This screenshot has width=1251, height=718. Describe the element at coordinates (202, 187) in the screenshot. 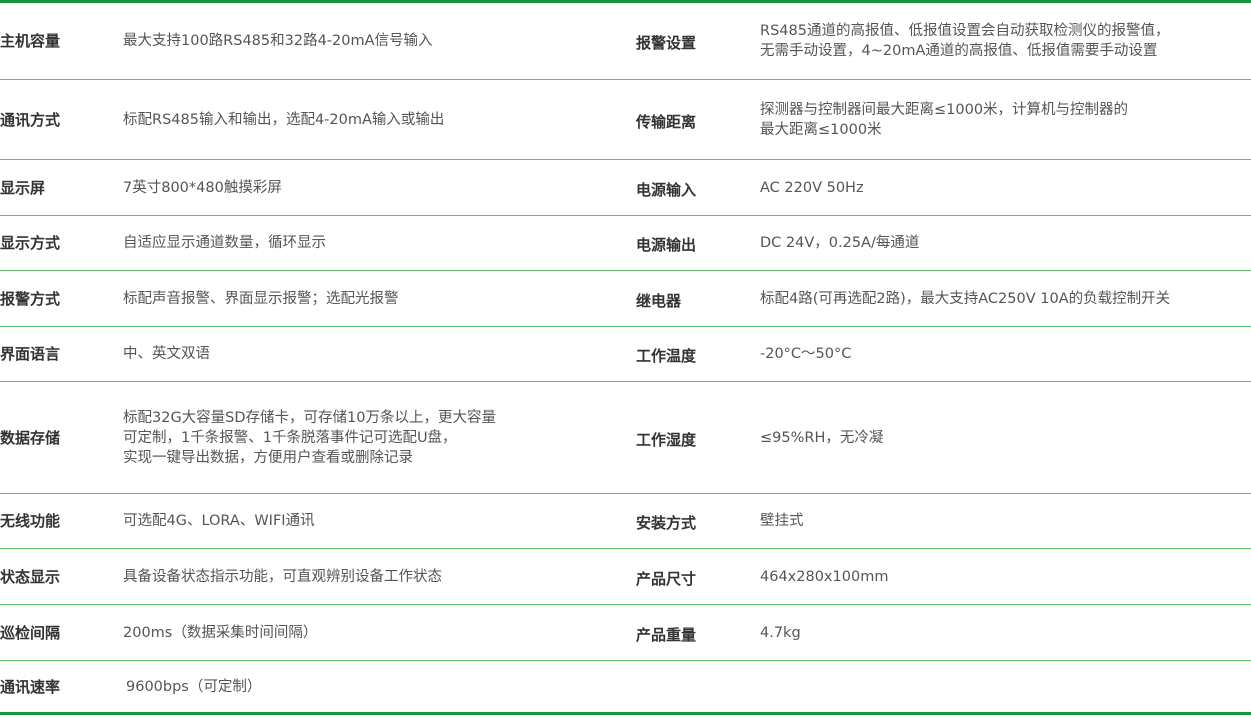

I see `spec-value: 7英寸800*480触摸彩屏` at that location.